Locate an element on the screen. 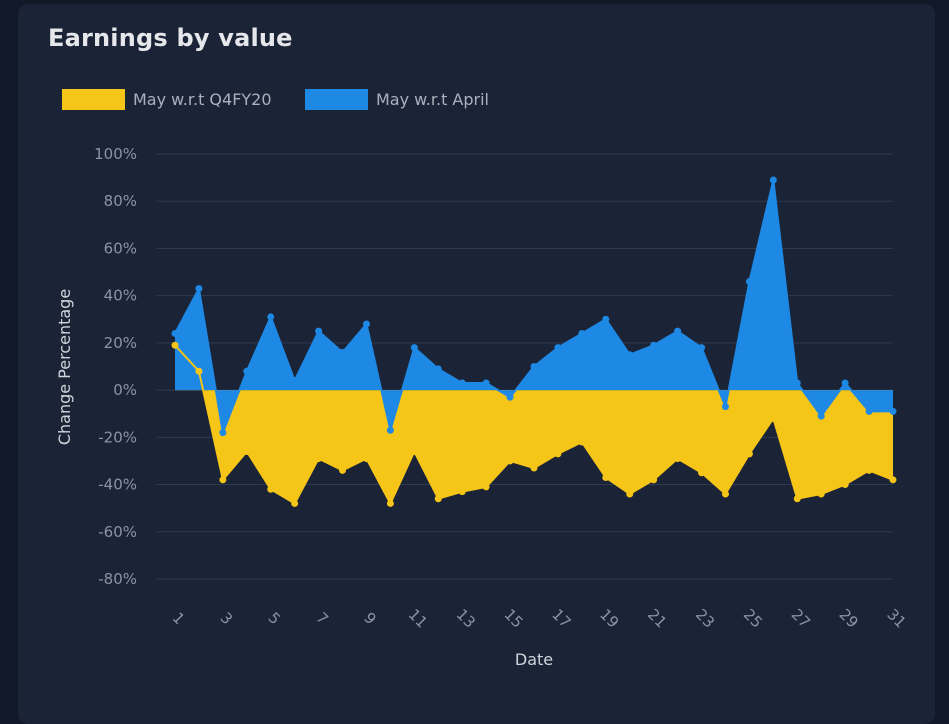  x-tick-label: 7 is located at coordinates (321, 618).